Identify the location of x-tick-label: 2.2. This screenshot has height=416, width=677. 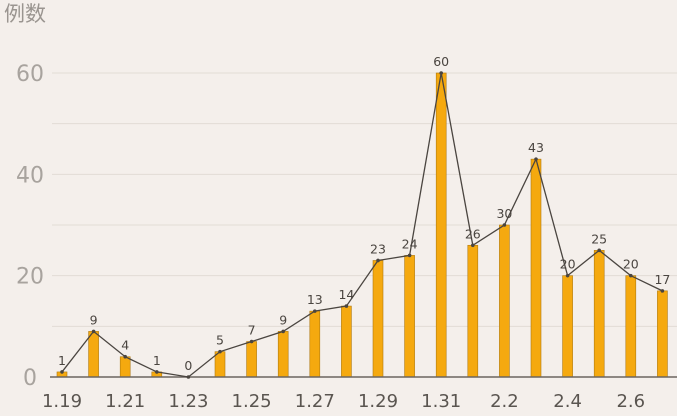
(504, 401).